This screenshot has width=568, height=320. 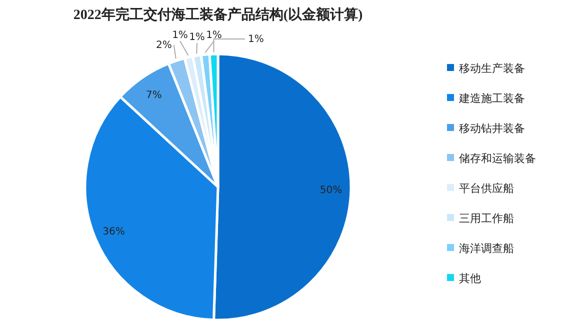 What do you see at coordinates (470, 278) in the screenshot?
I see `legend-label: 其他` at bounding box center [470, 278].